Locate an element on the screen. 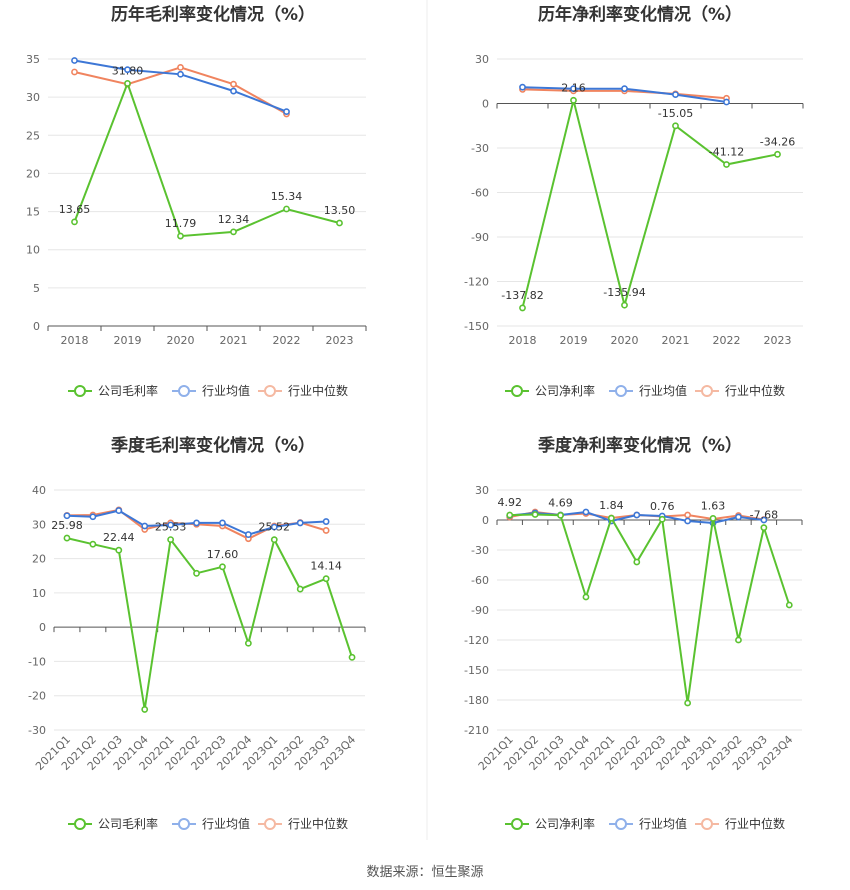  y-tick-label: 15 is located at coordinates (33, 212).